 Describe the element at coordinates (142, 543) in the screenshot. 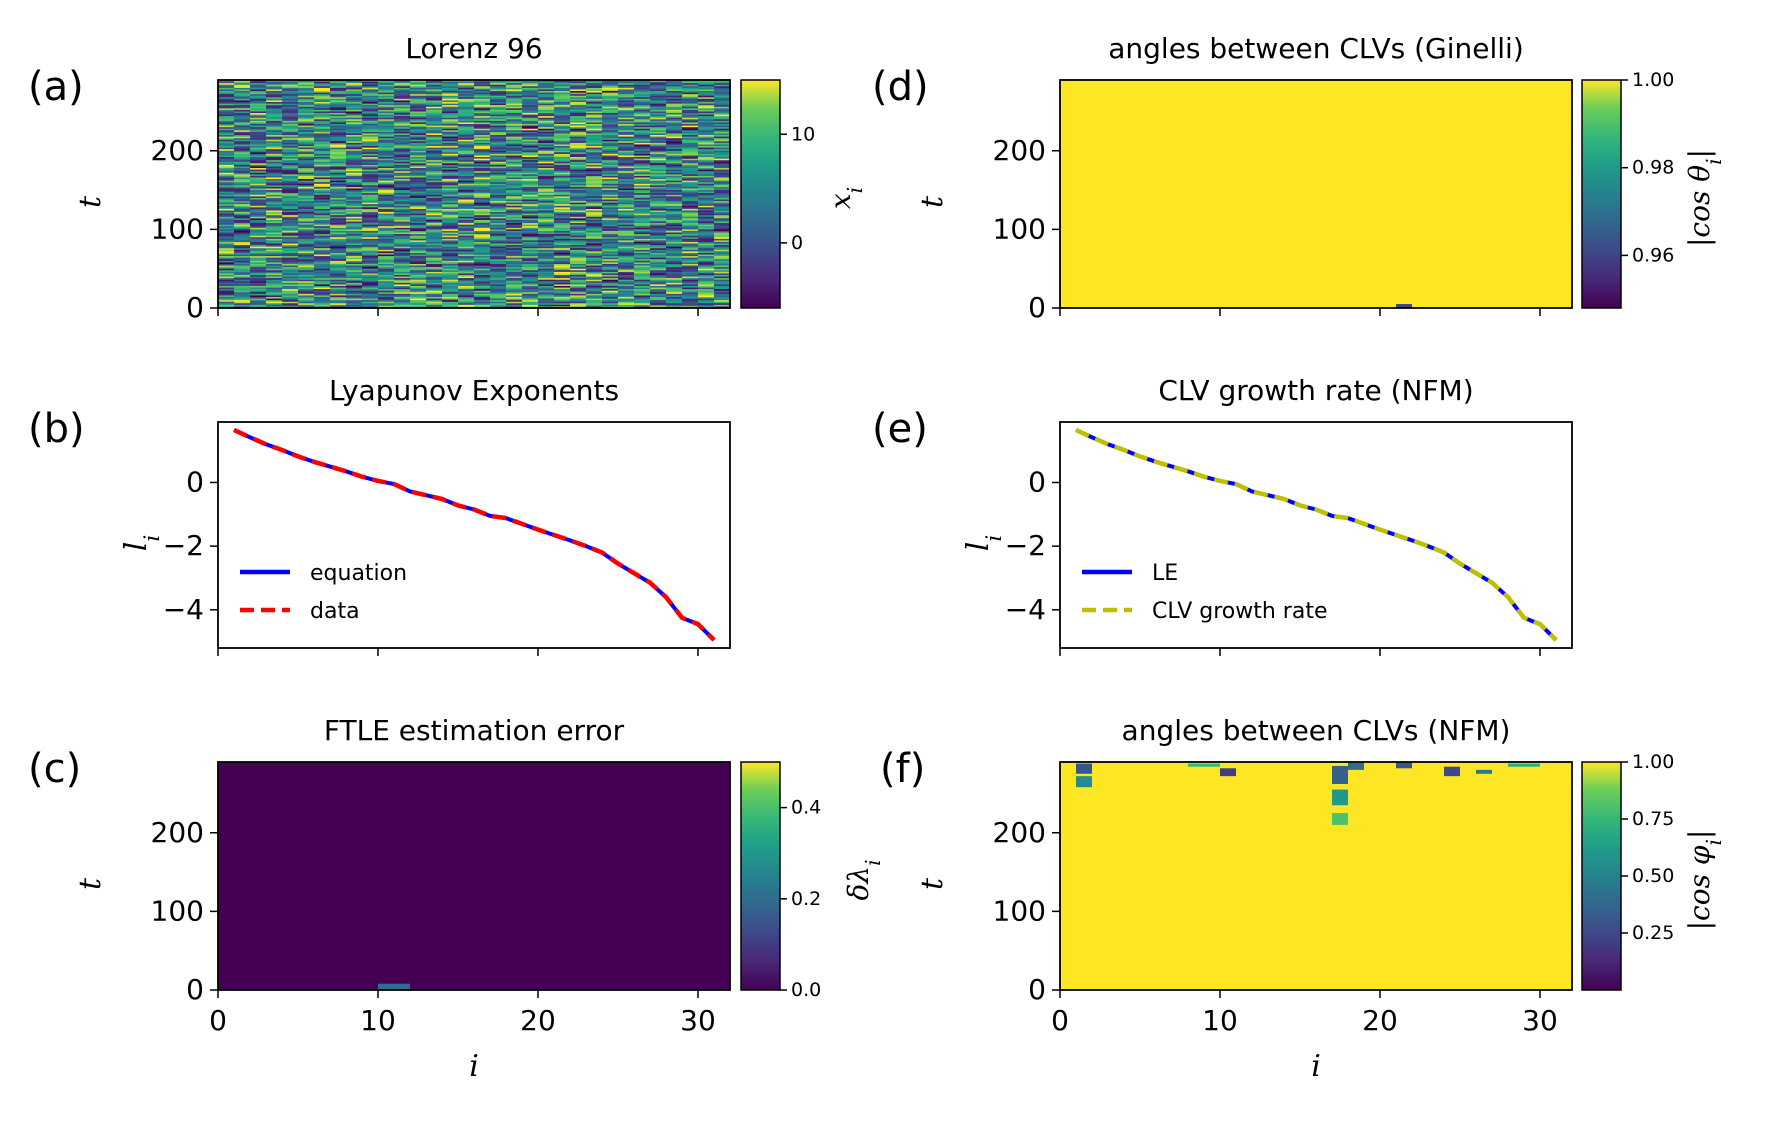

I see `y-axis-label: li` at that location.